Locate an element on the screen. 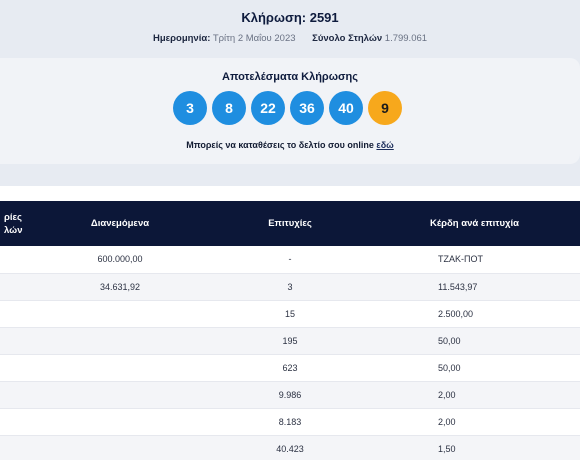 This screenshot has width=580, height=460. cell-distributed: 34.631,92 is located at coordinates (120, 286).